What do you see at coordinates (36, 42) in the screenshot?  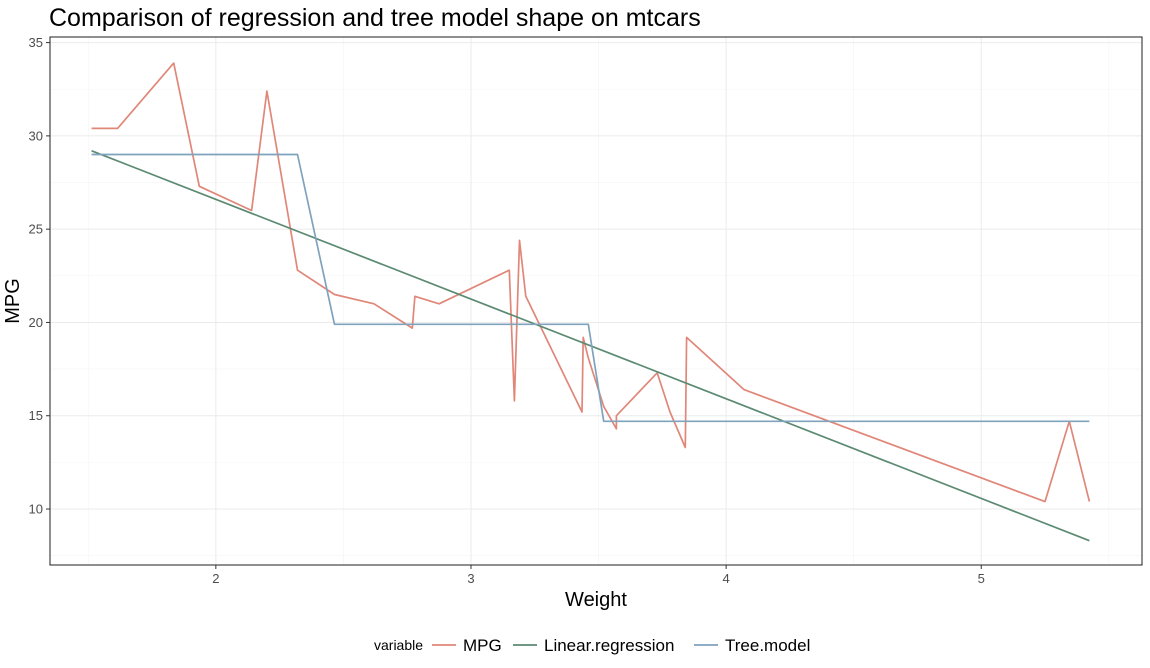 I see `y-tick-label: 35` at bounding box center [36, 42].